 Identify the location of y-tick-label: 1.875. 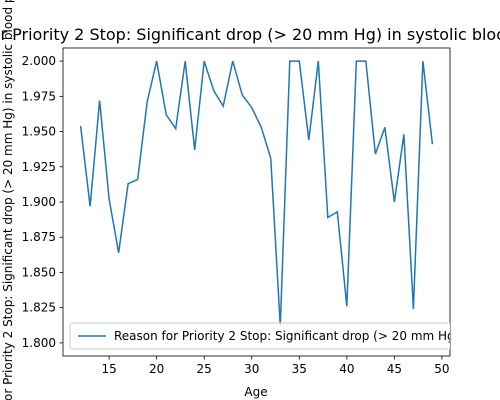
(39, 237).